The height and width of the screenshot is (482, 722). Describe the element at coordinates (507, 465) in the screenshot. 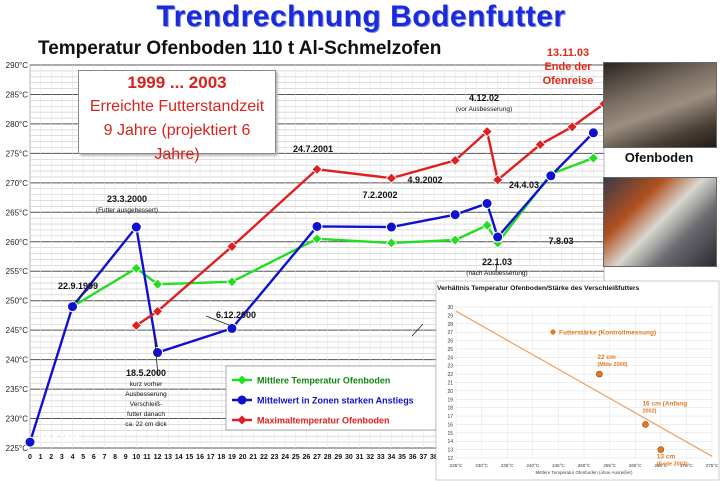

I see `inset-x-tick-label: 235°C` at that location.